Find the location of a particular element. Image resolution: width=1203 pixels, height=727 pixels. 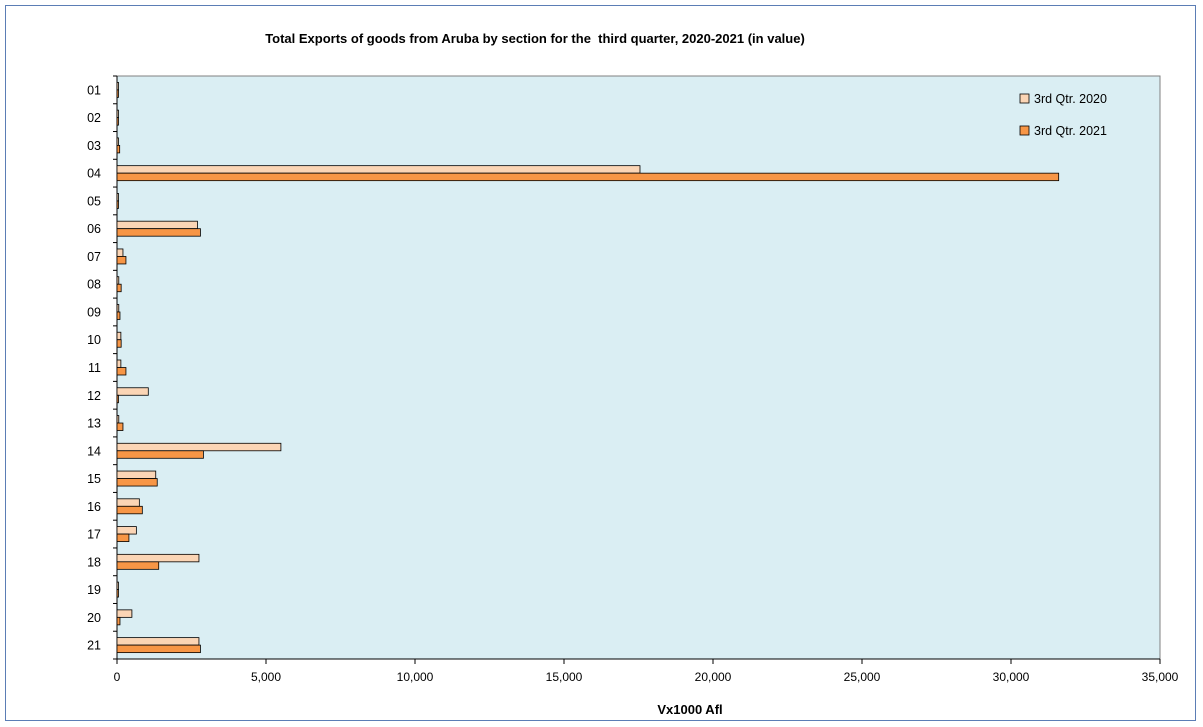

legend-label: 3rd Qtr. 2020 is located at coordinates (1070, 99).